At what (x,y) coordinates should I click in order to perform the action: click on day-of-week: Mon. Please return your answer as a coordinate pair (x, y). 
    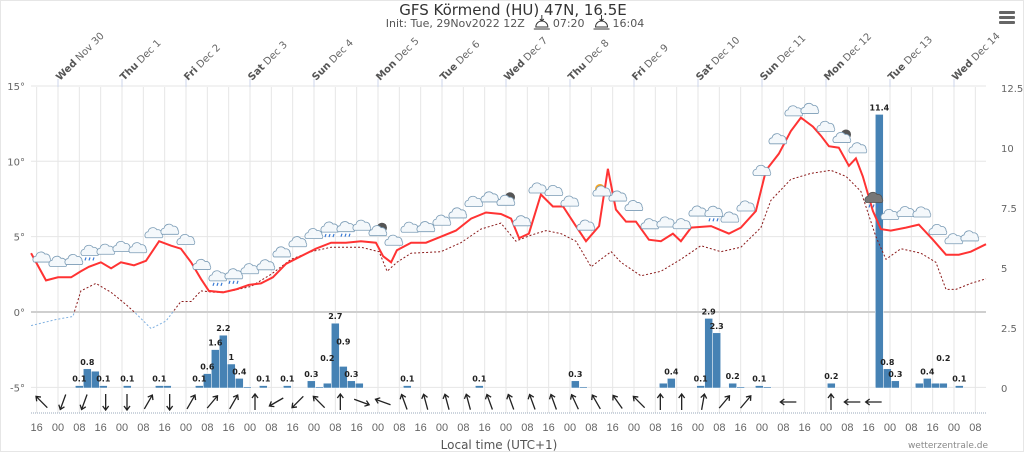
    Looking at the image, I should click on (386, 70).